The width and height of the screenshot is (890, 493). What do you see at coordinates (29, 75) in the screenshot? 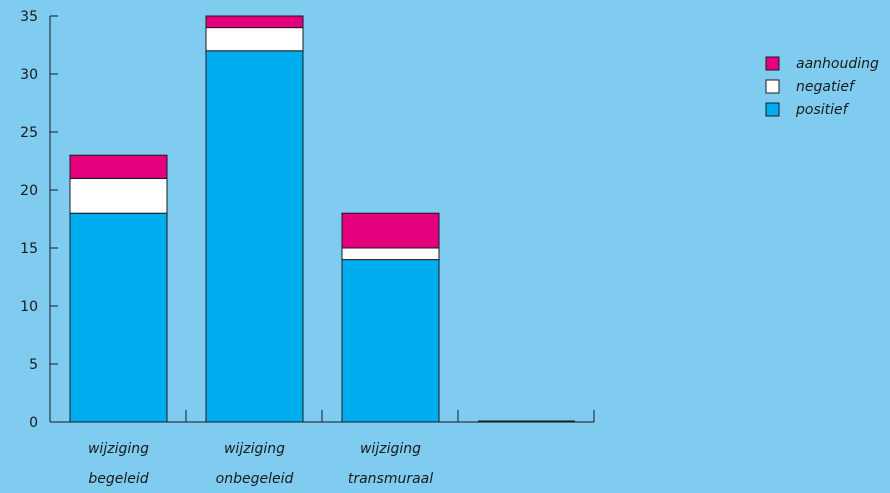
I see `y-tick-label: 30` at bounding box center [29, 75].